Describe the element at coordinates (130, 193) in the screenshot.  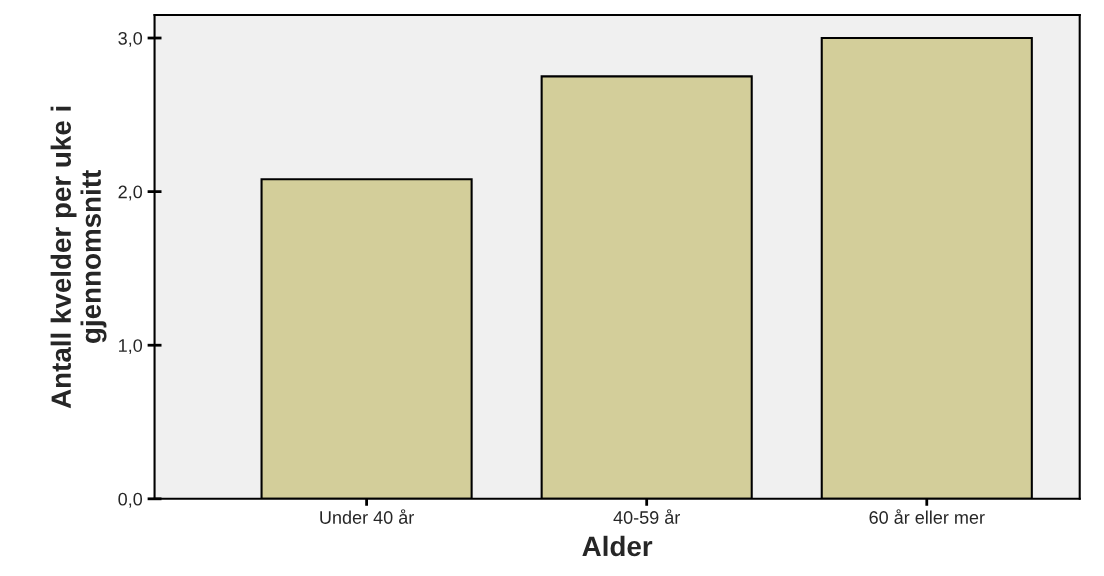
I see `y-tick-label: 2,0` at that location.